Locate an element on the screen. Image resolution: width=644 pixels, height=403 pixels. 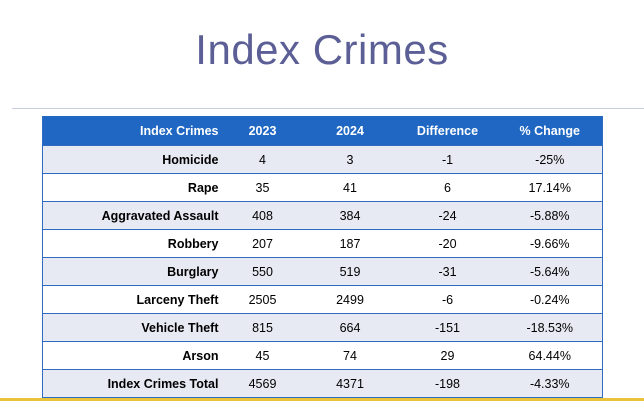
table-row: Robbery 207 187 -20 -9.66% is located at coordinates (322, 243).